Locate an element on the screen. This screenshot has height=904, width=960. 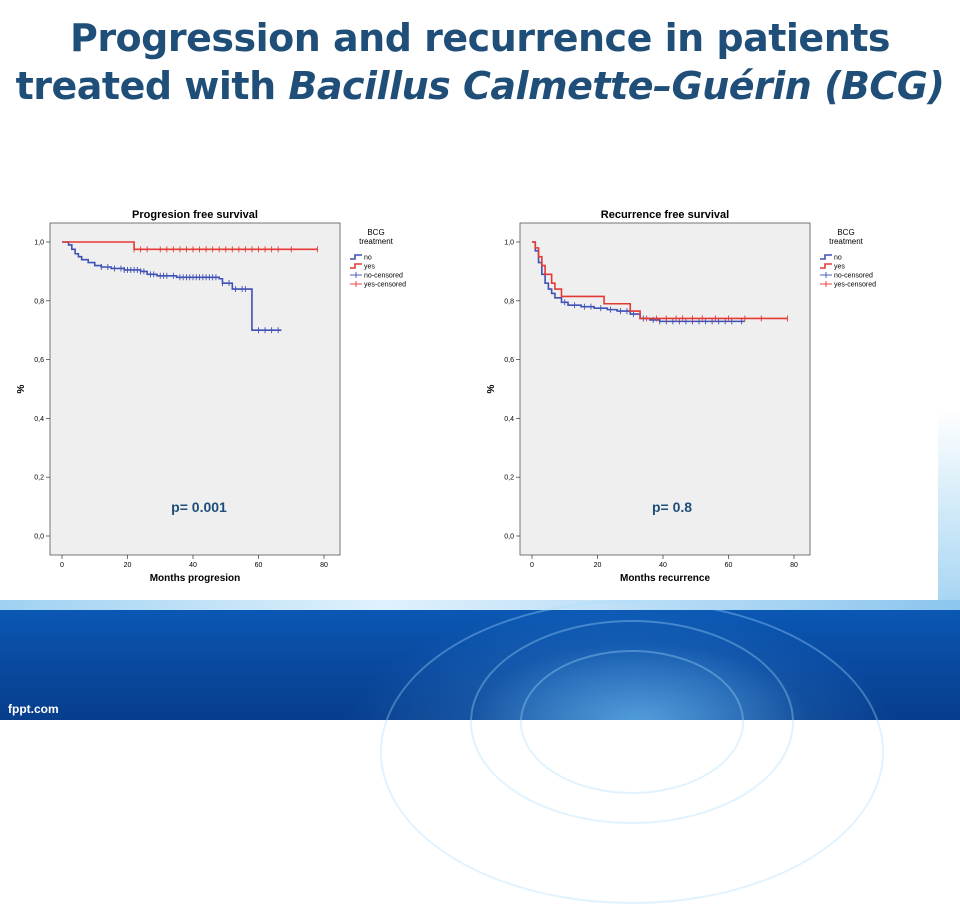
title-line-2-prefix: treated with is located at coordinates (152, 86).